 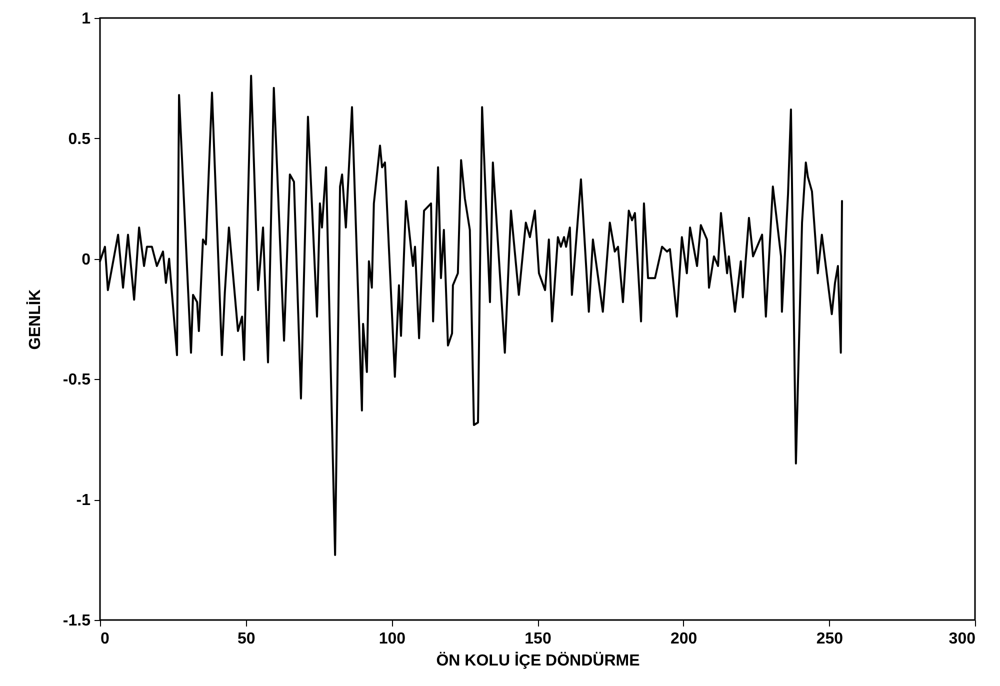 What do you see at coordinates (76, 621) in the screenshot?
I see `y-tick-label: -1.5` at bounding box center [76, 621].